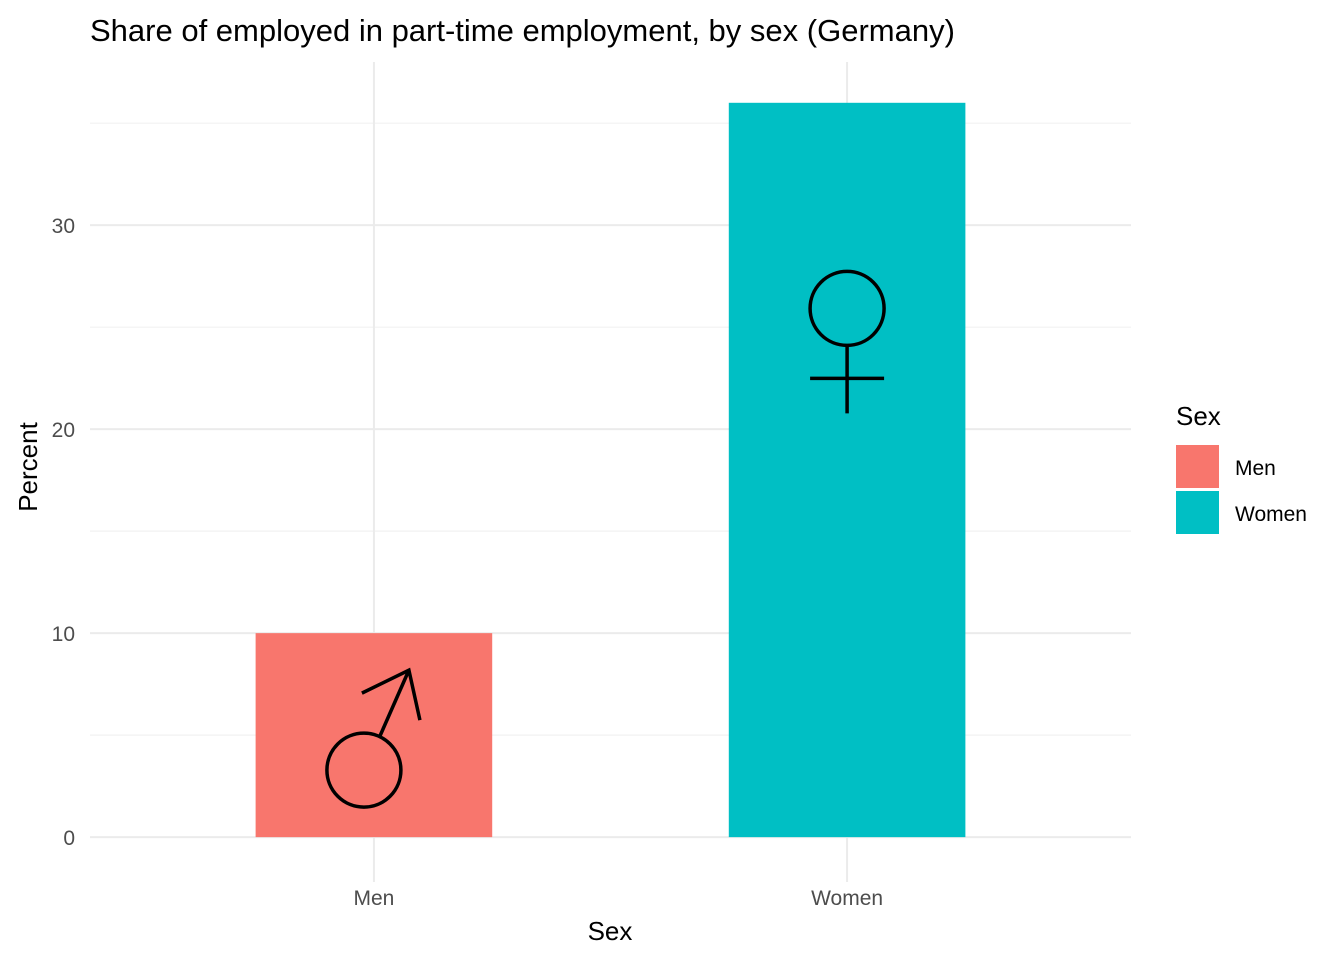  What do you see at coordinates (618, 898) in the screenshot?
I see `x-axis-tick-labels: Men Women` at bounding box center [618, 898].